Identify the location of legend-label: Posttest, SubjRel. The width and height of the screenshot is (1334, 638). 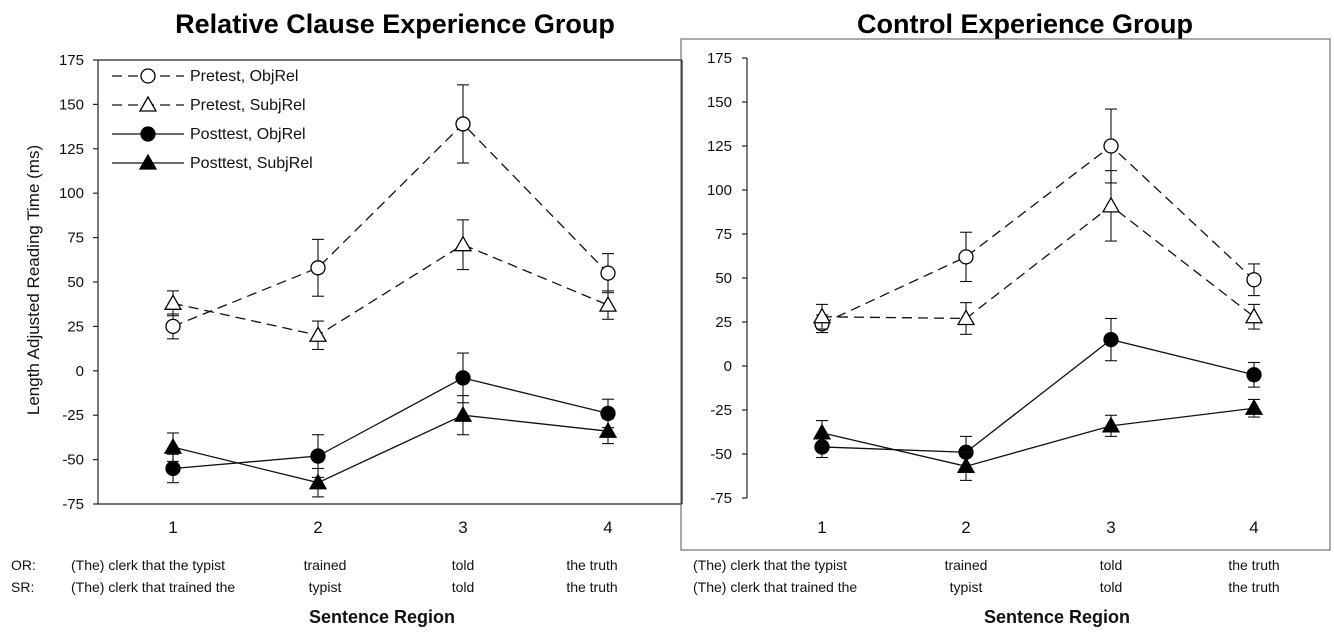
(251, 163).